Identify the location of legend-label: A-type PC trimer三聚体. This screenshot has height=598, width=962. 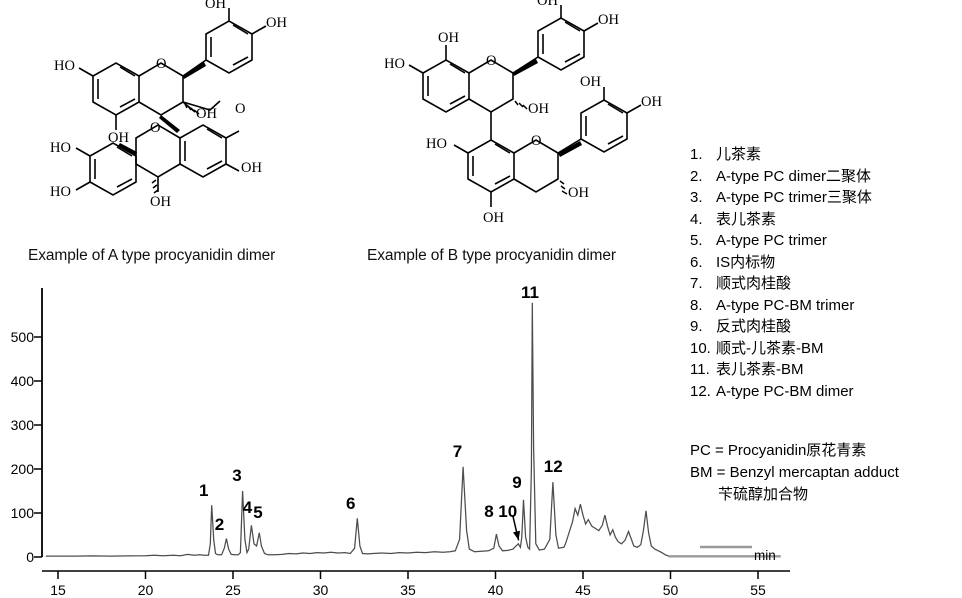
(794, 197).